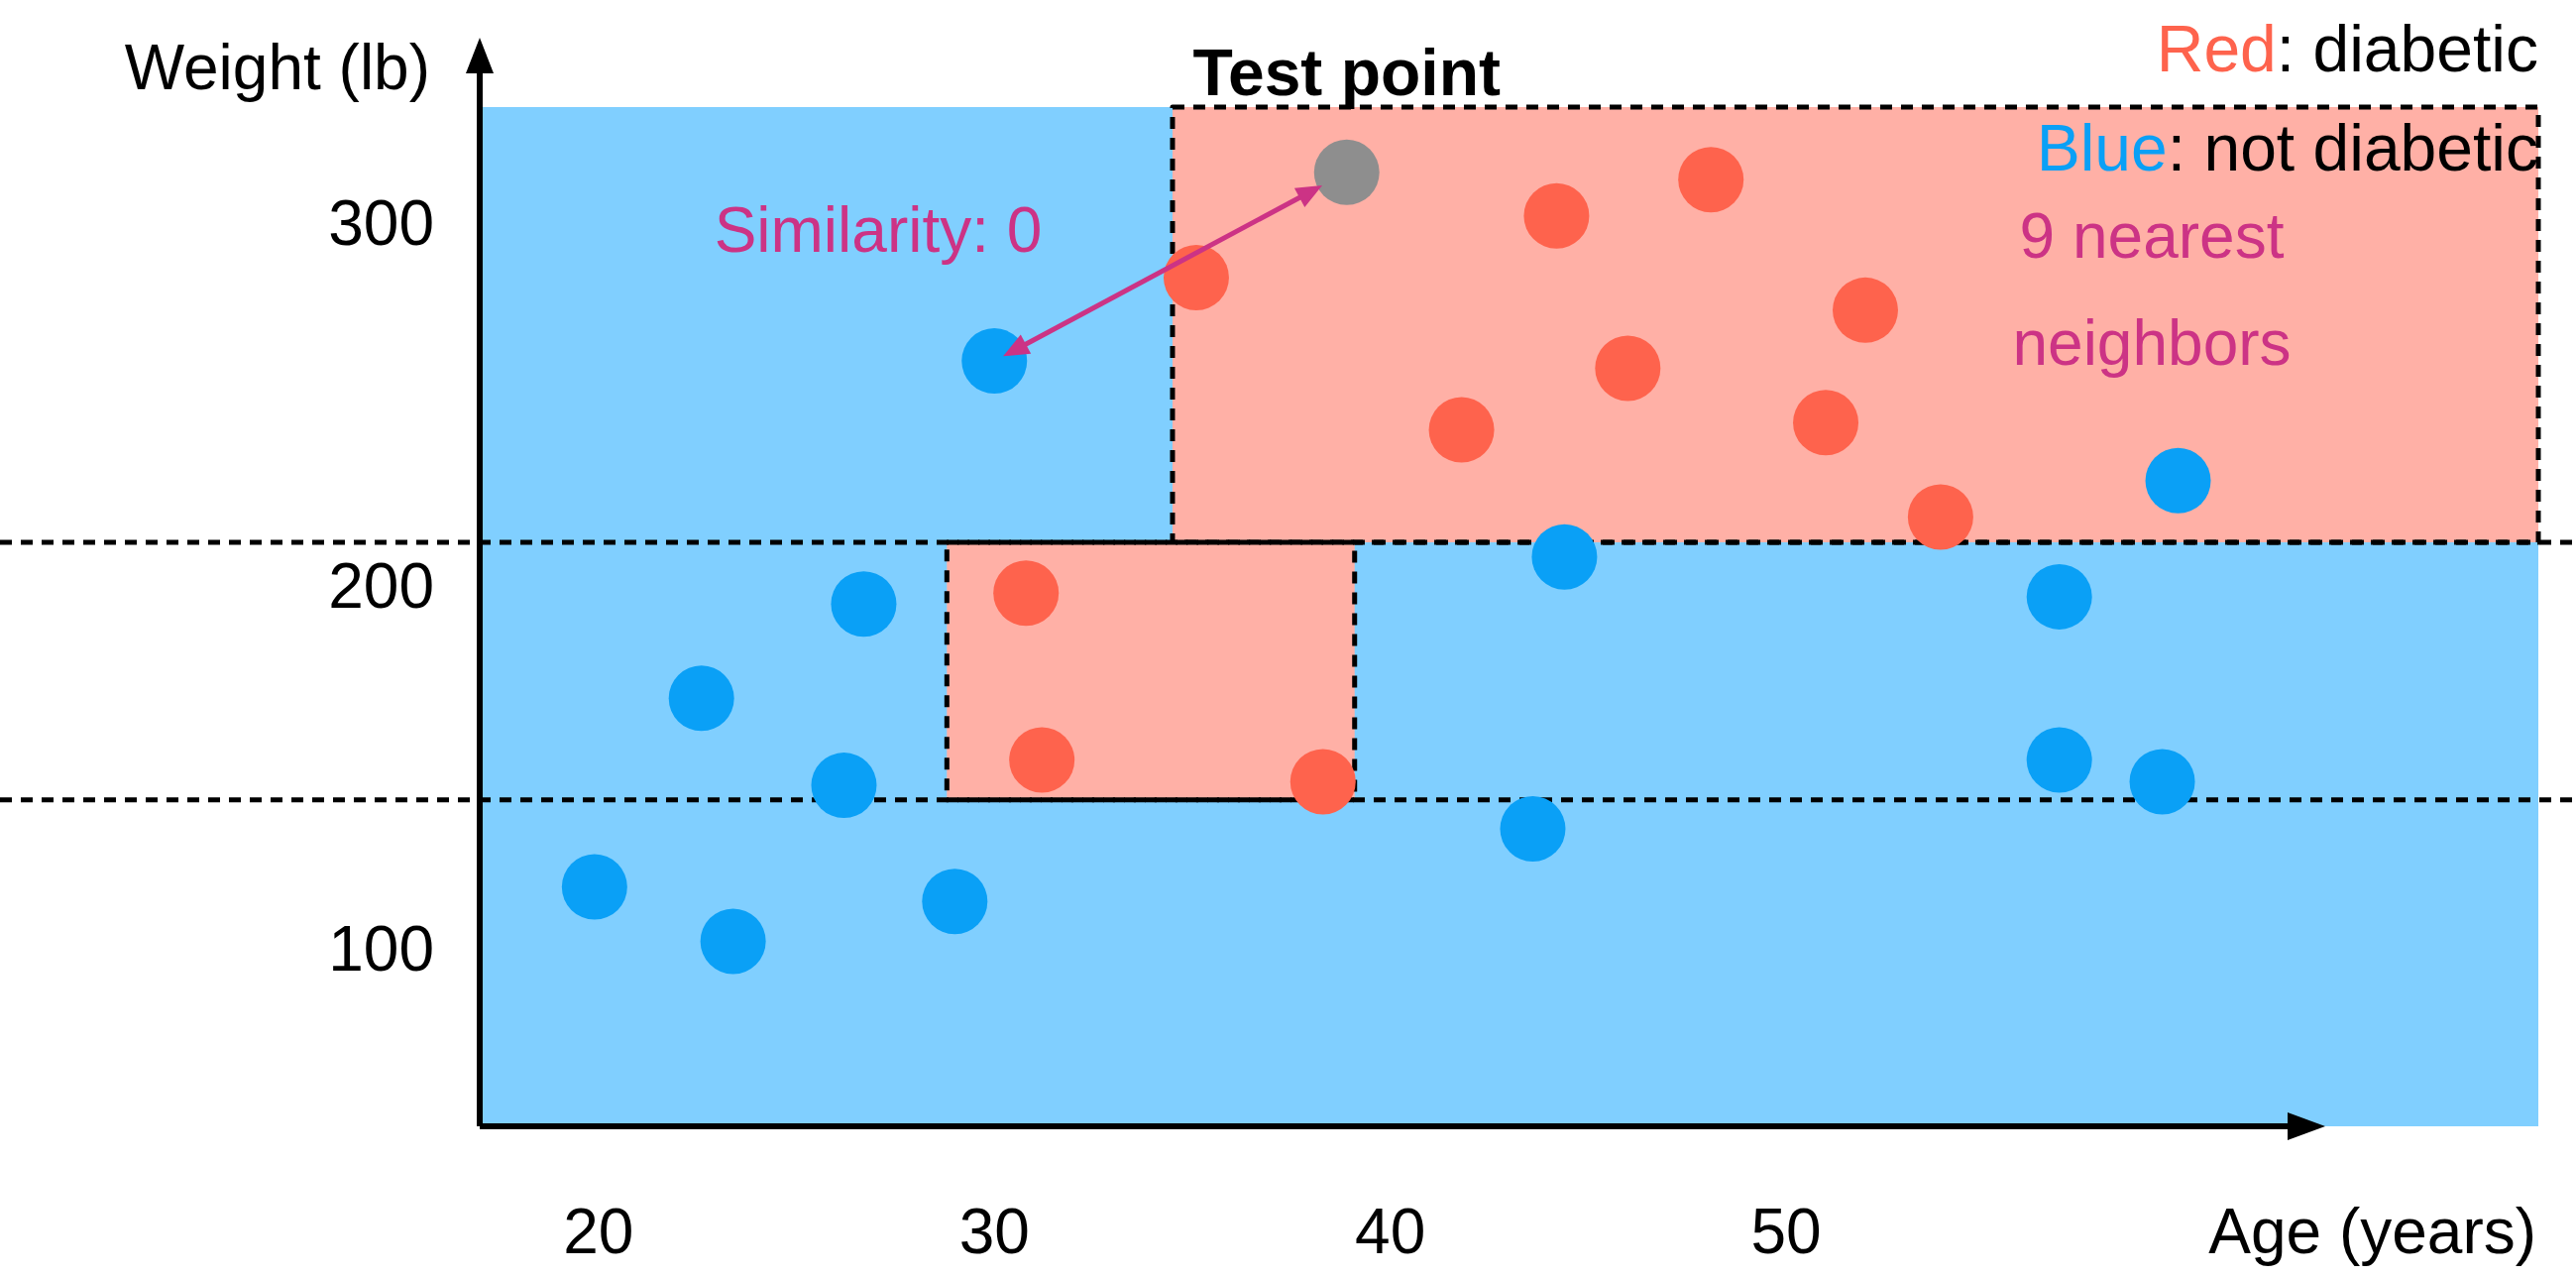  Describe the element at coordinates (1390, 1231) in the screenshot. I see `x-tick-label: 40` at that location.